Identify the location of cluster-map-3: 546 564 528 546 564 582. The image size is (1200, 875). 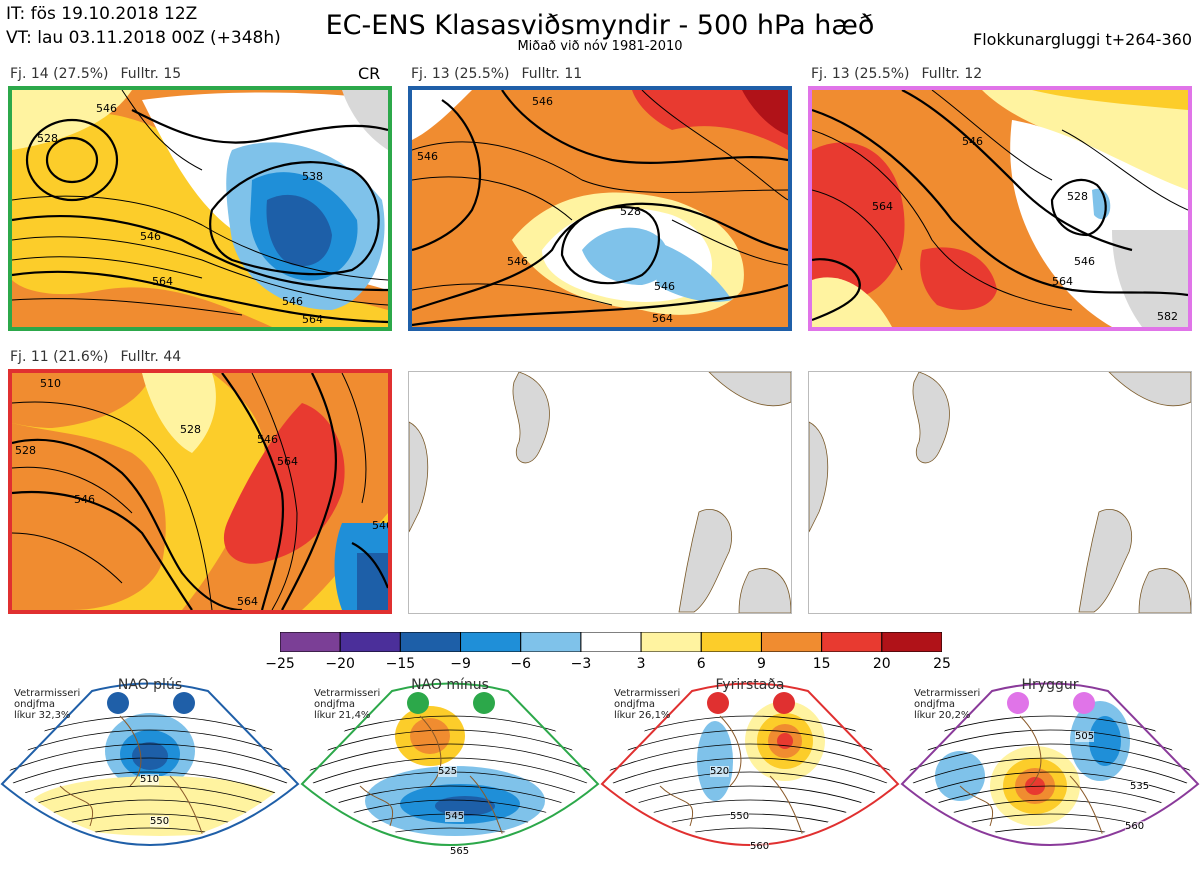
(1000, 208).